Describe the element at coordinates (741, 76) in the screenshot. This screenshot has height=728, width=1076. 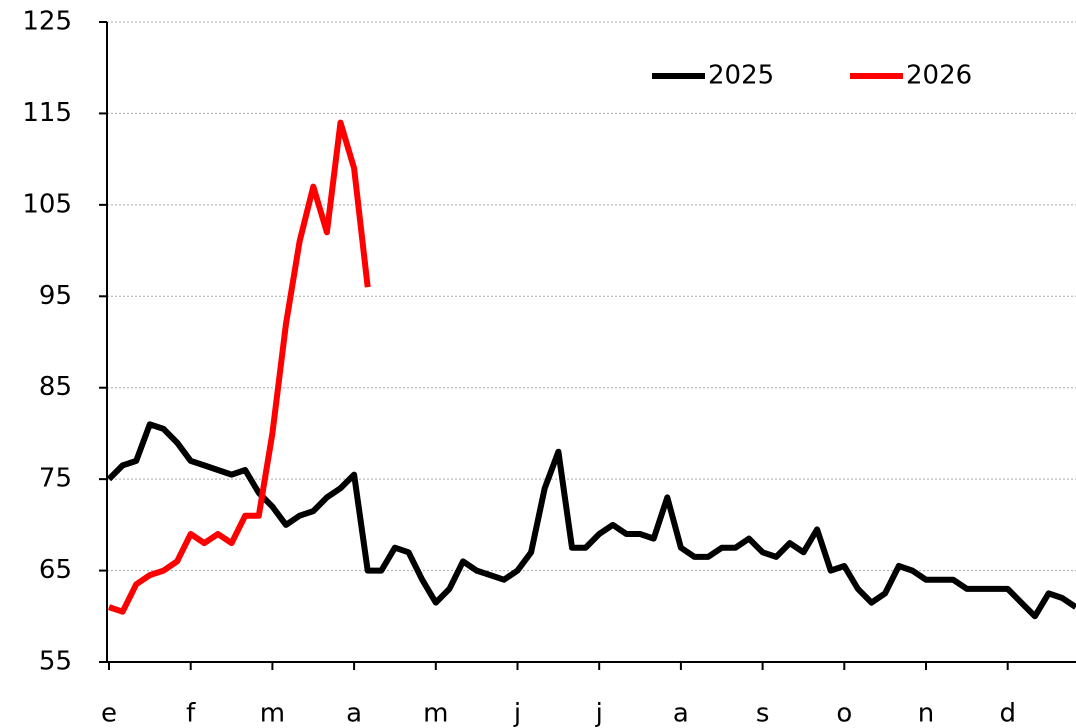
I see `legend-label: 2025` at that location.